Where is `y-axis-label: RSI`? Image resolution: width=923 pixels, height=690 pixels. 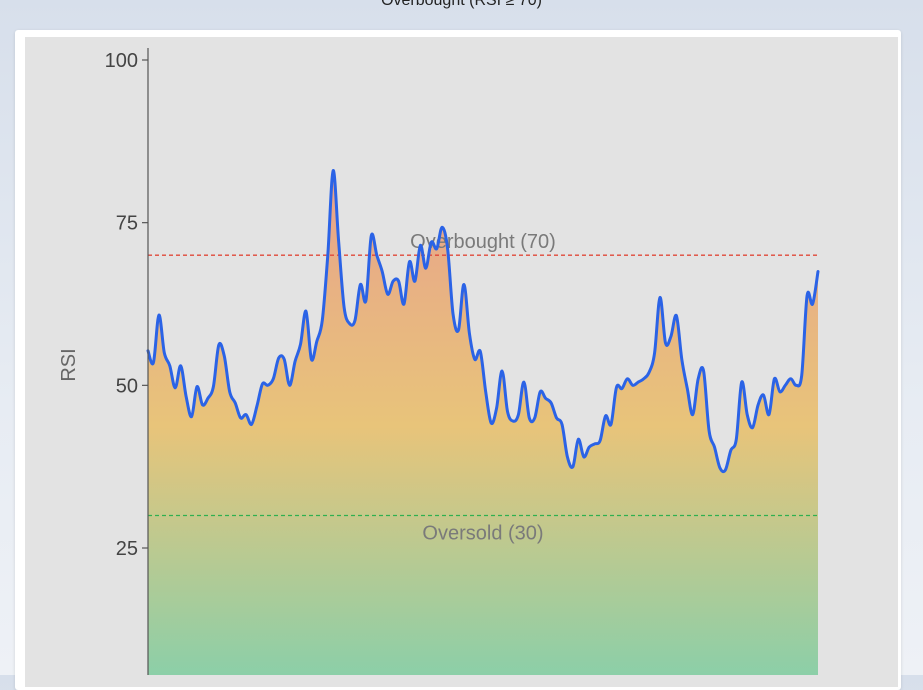 y-axis-label: RSI is located at coordinates (69, 364).